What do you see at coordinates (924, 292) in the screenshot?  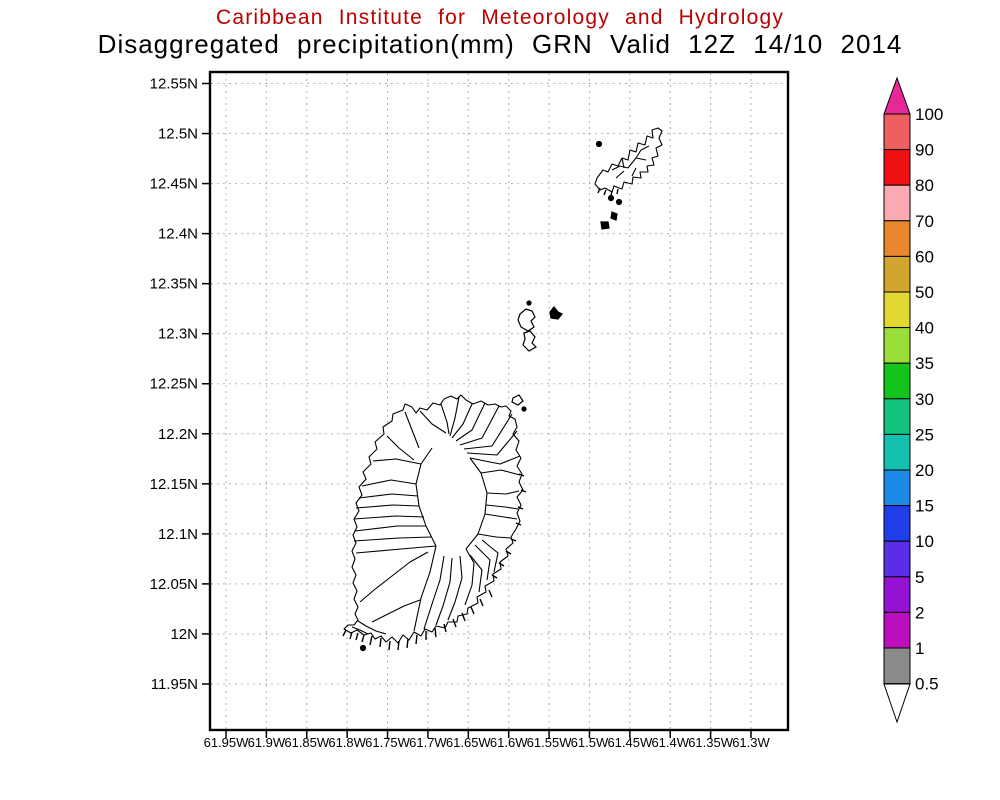 I see `colorbar-level-label: 50` at bounding box center [924, 292].